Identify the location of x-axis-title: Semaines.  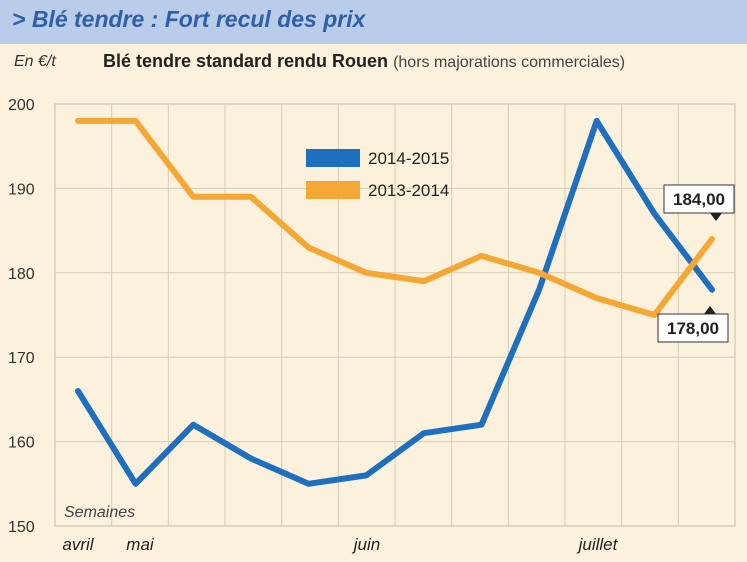
(99, 512).